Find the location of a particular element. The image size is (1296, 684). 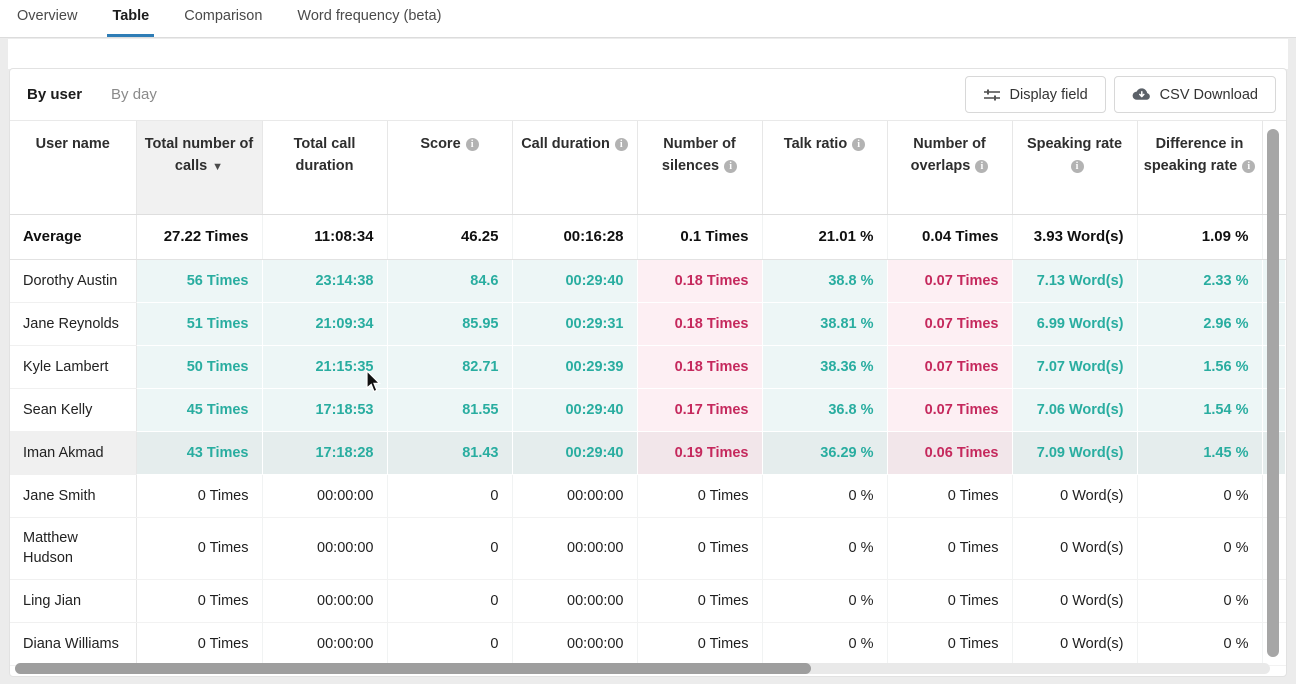

value-cell: 0.1 Times is located at coordinates (700, 237).